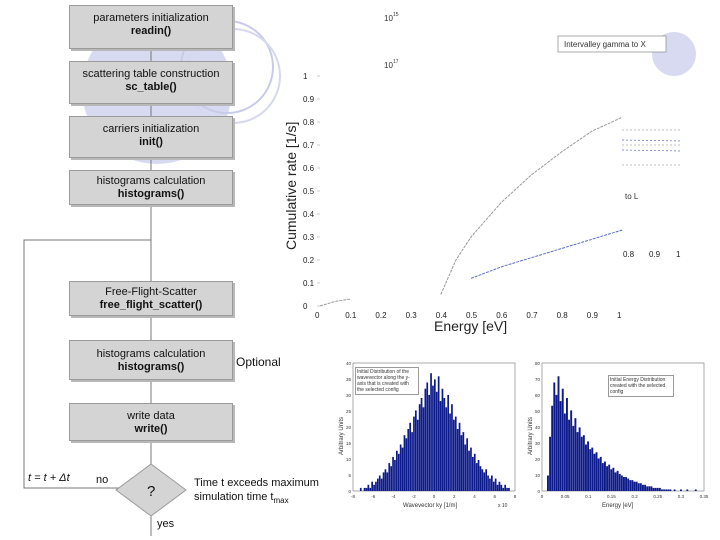 The height and width of the screenshot is (540, 720). What do you see at coordinates (442, 315) in the screenshot?
I see `x-tick-label: 0.4` at bounding box center [442, 315].